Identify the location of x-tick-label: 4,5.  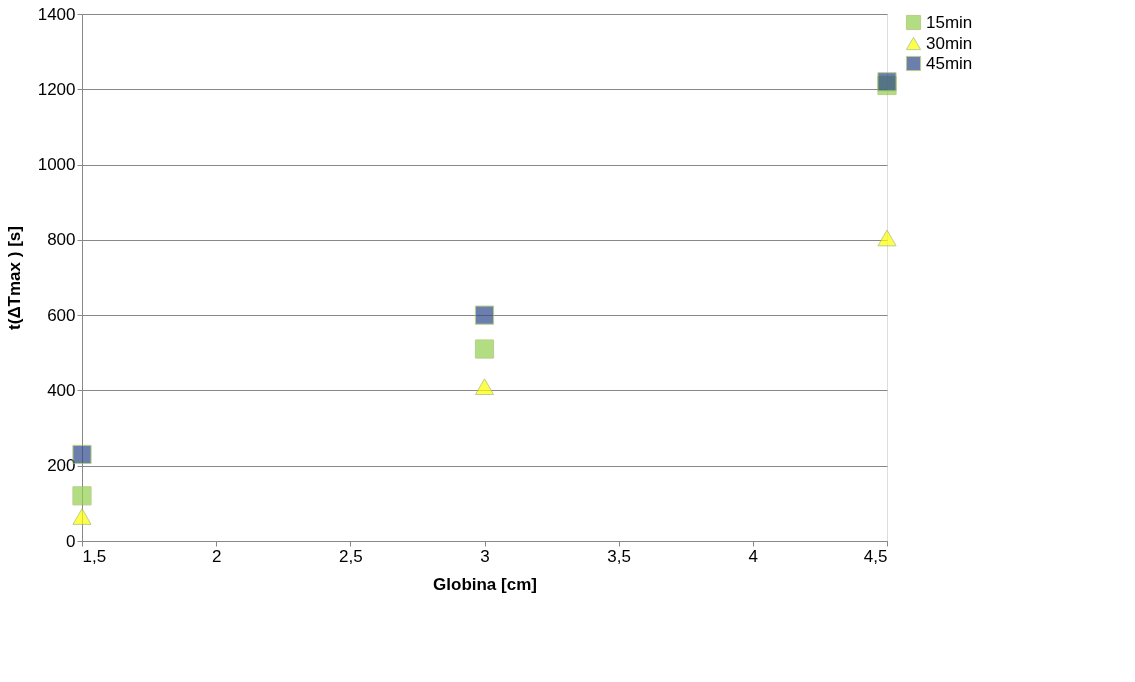
(875, 556).